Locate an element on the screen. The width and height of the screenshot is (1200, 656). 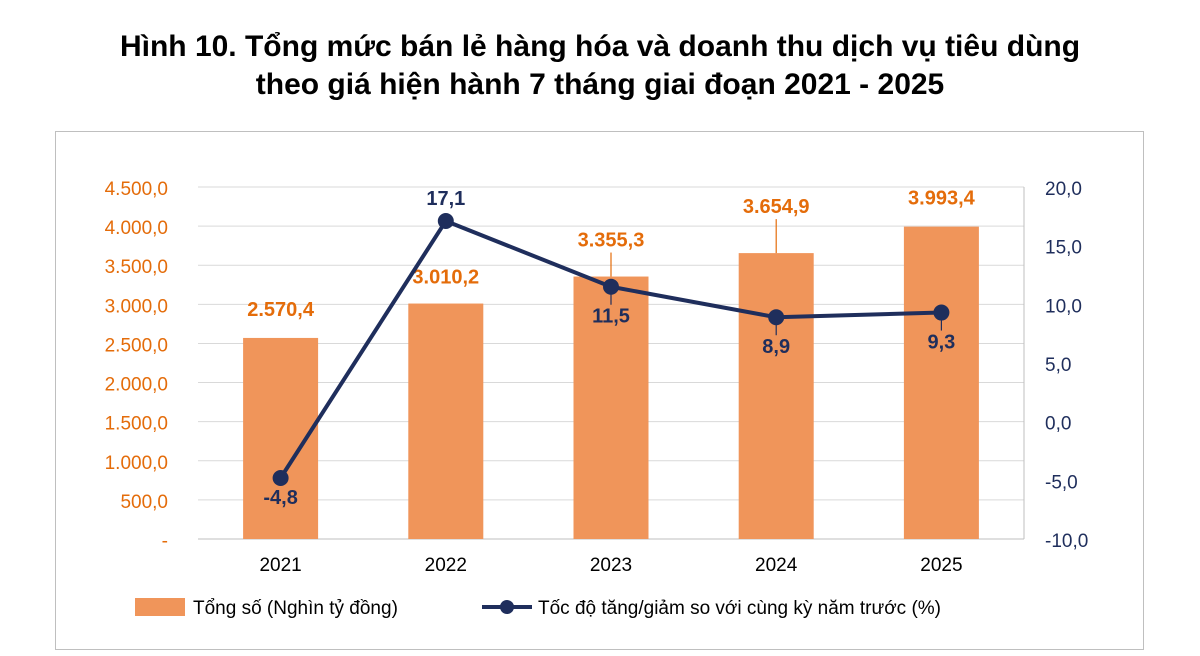
x-tick-label: 2023 is located at coordinates (611, 565).